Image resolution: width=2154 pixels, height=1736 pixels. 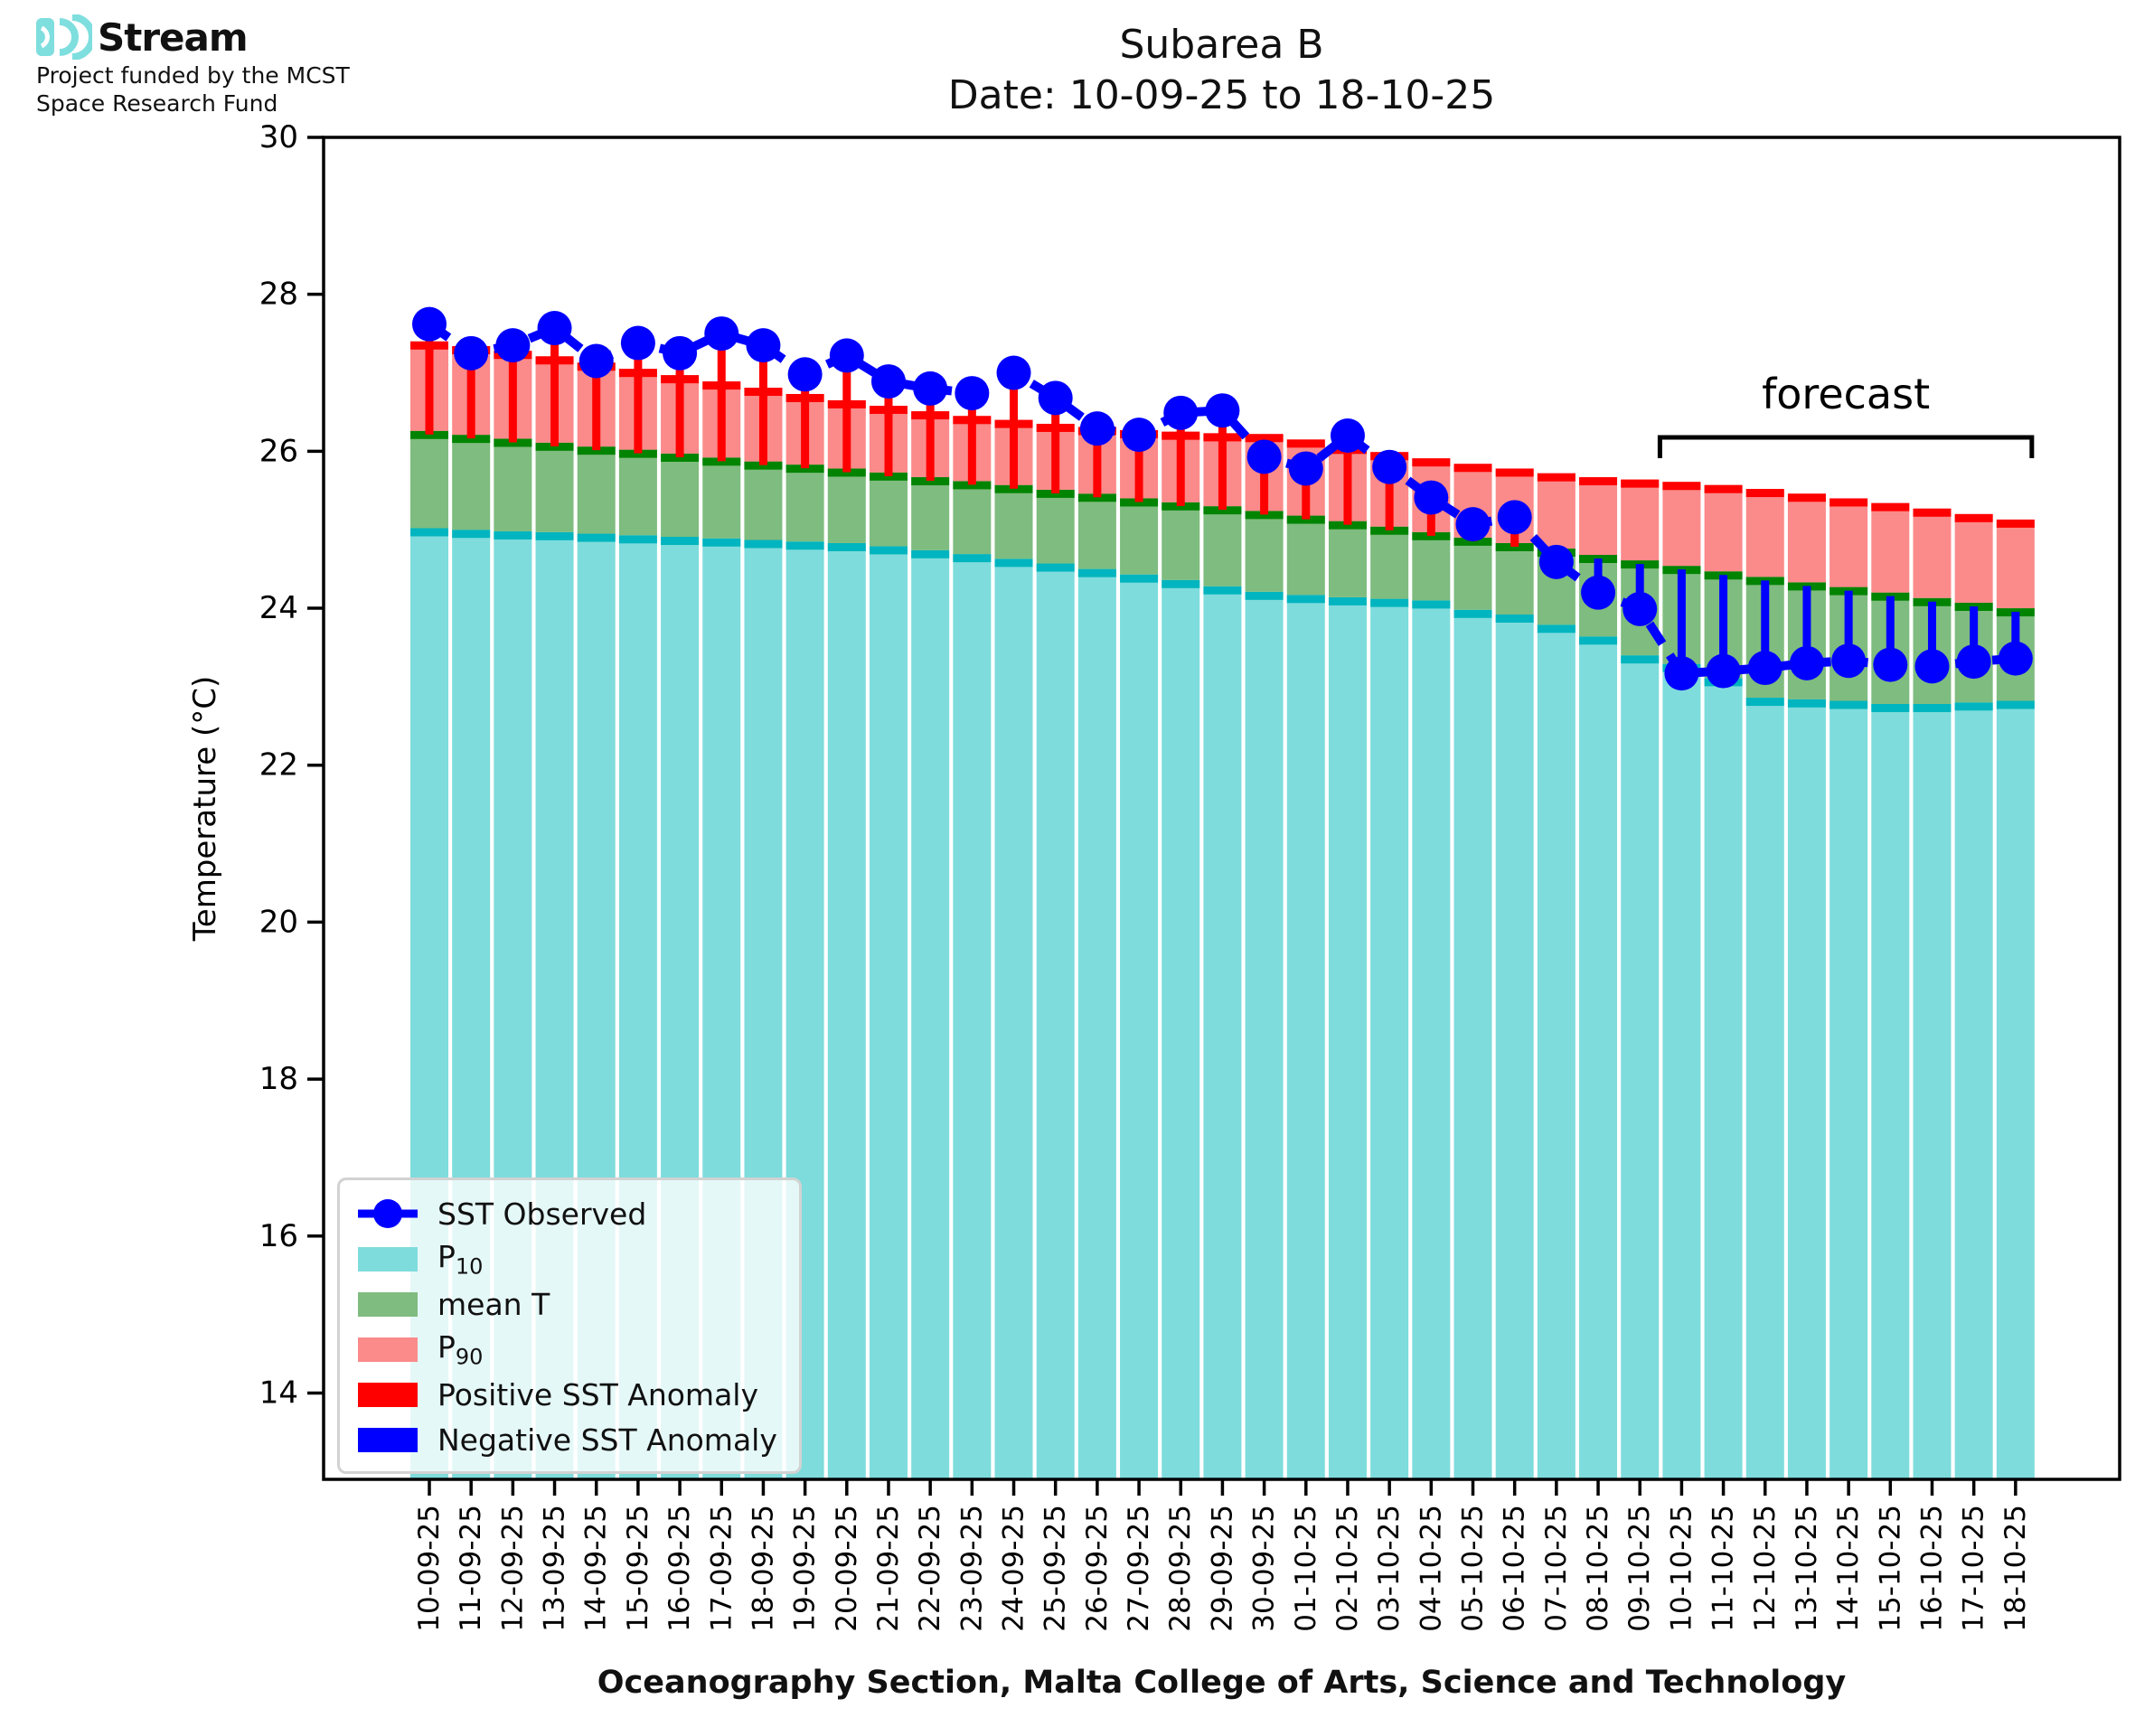 What do you see at coordinates (1222, 70) in the screenshot?
I see `chart-title-block: Subarea B Date: 10-09-25 to 18-10-25` at bounding box center [1222, 70].